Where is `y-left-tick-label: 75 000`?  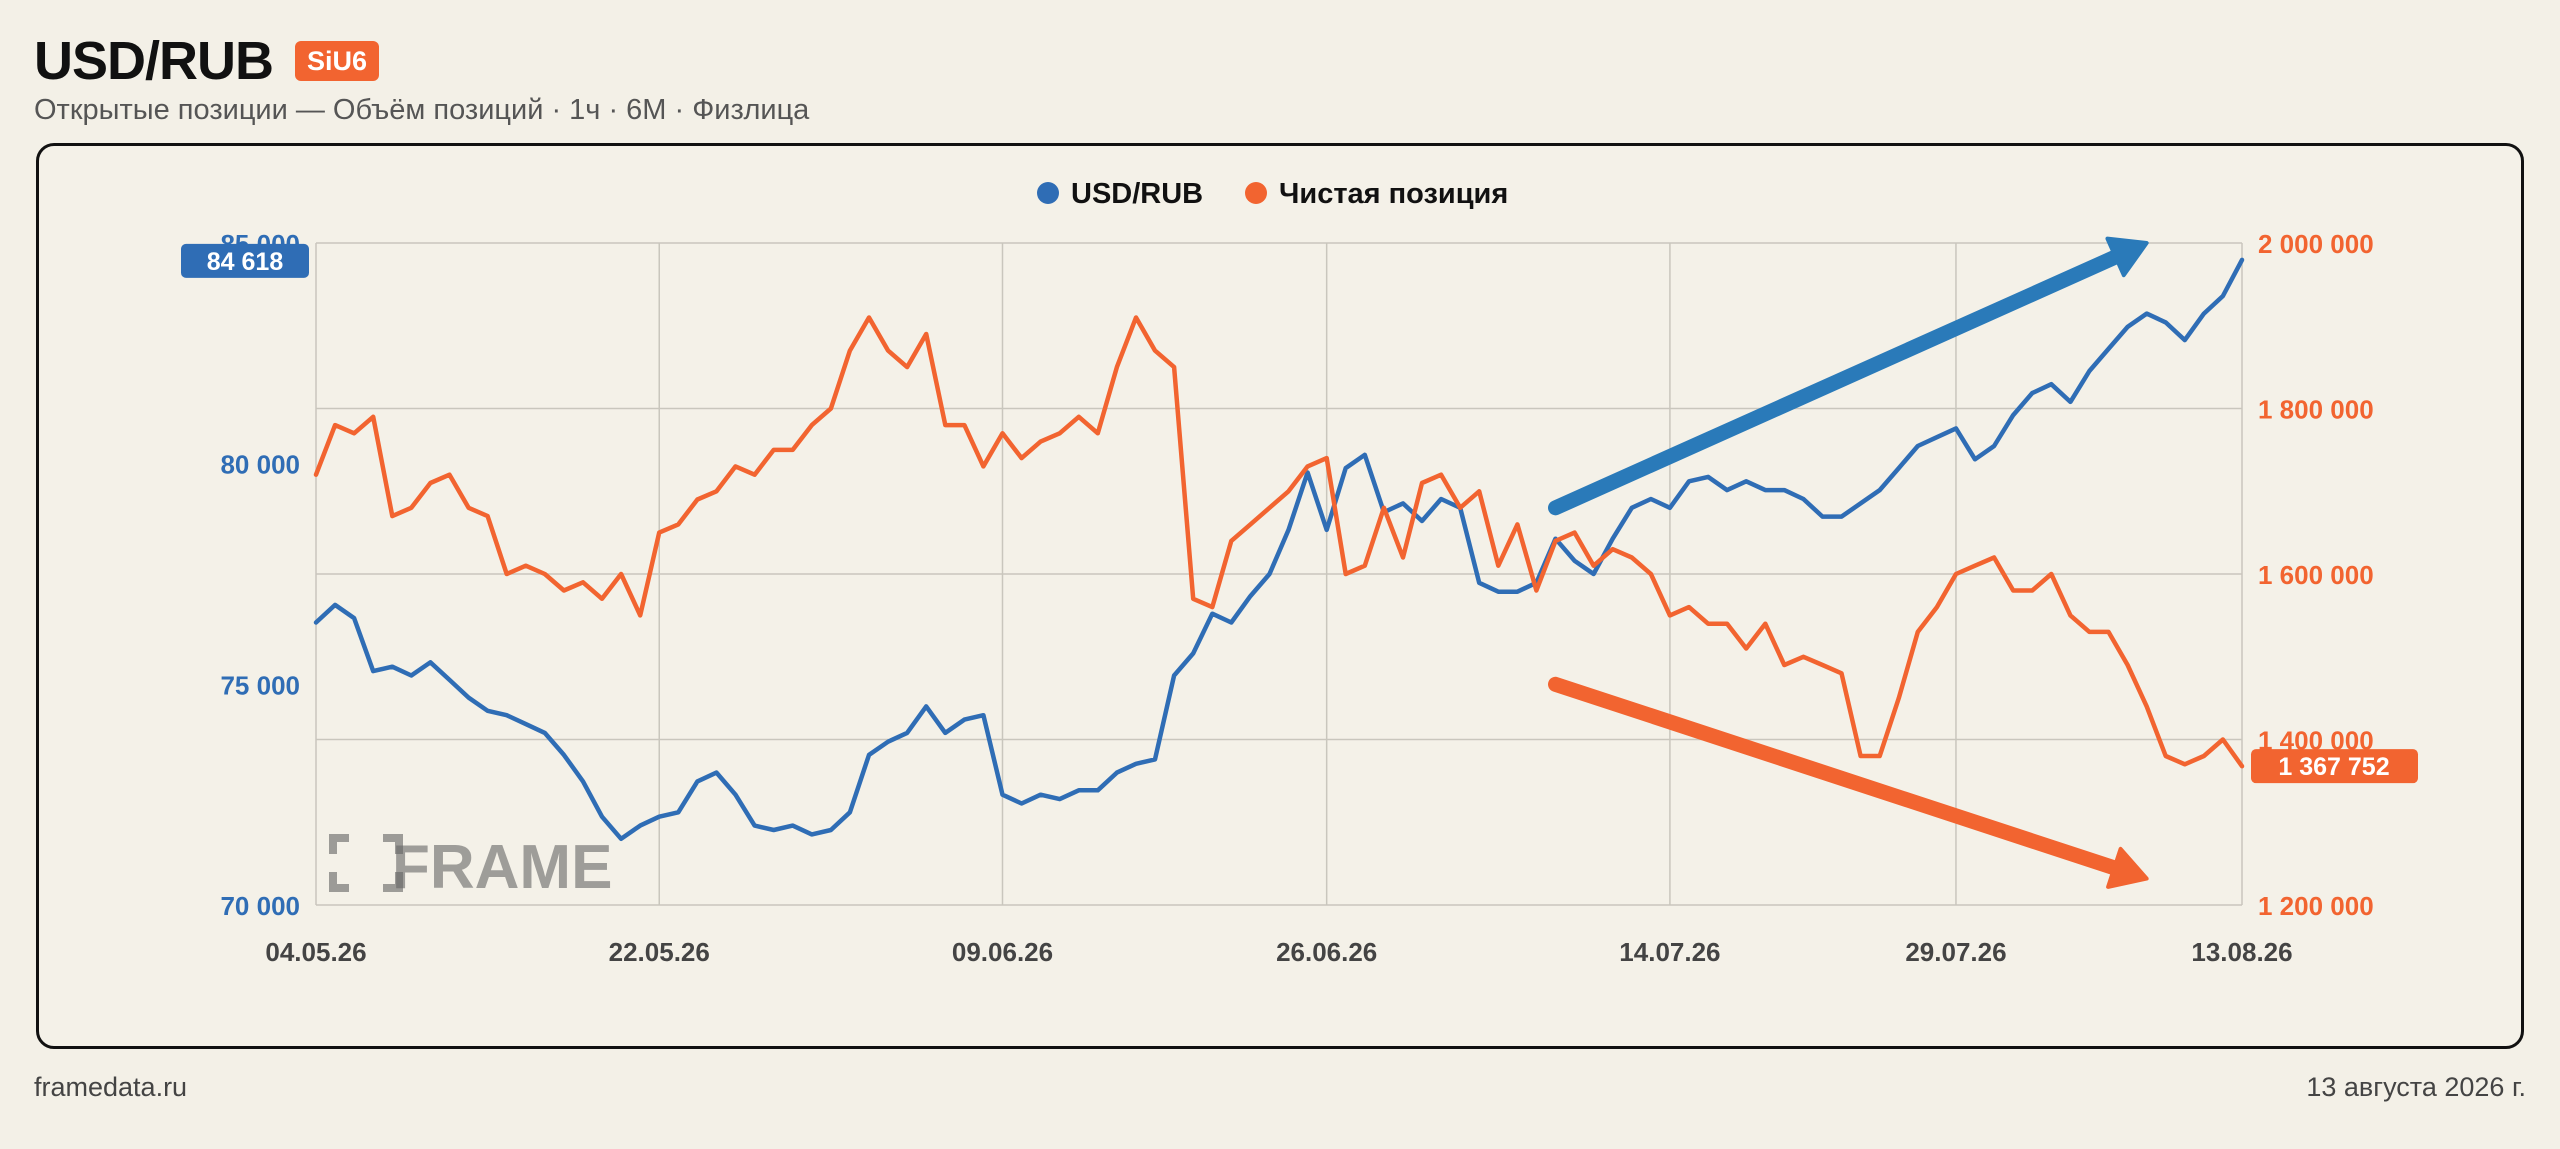
y-left-tick-label: 75 000 is located at coordinates (260, 685).